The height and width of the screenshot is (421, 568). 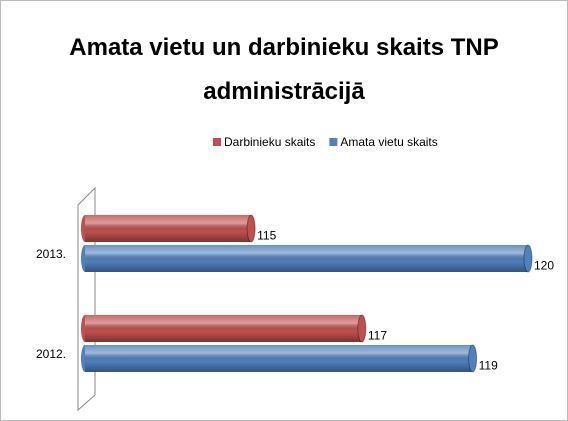 What do you see at coordinates (266, 236) in the screenshot?
I see `data-label: 115` at bounding box center [266, 236].